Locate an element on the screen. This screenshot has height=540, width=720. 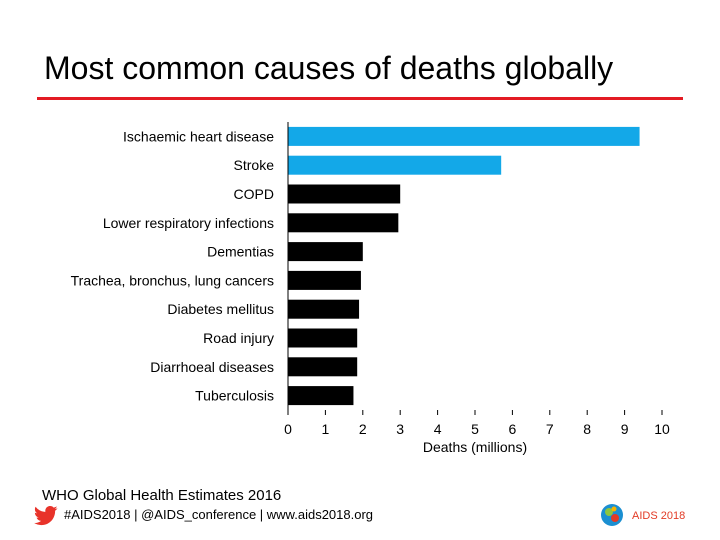
category-label: Ischaemic heart disease is located at coordinates (198, 136).